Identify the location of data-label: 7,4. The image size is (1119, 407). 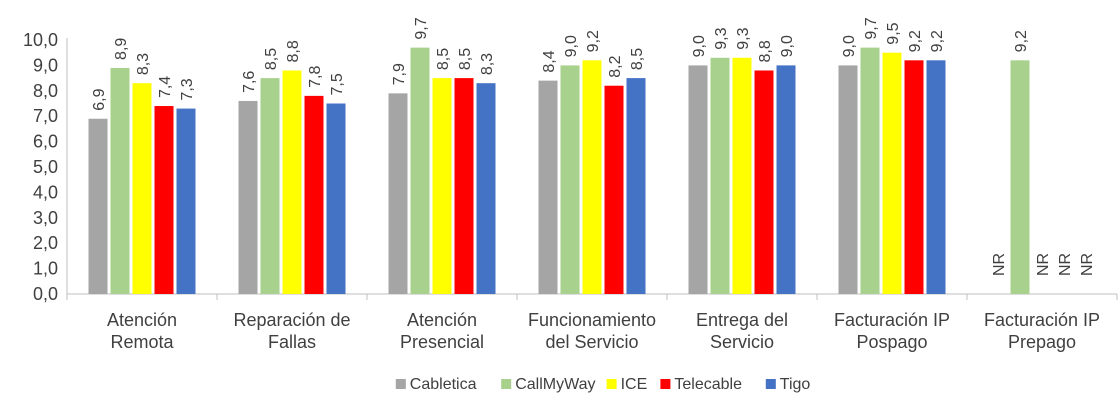
(165, 87).